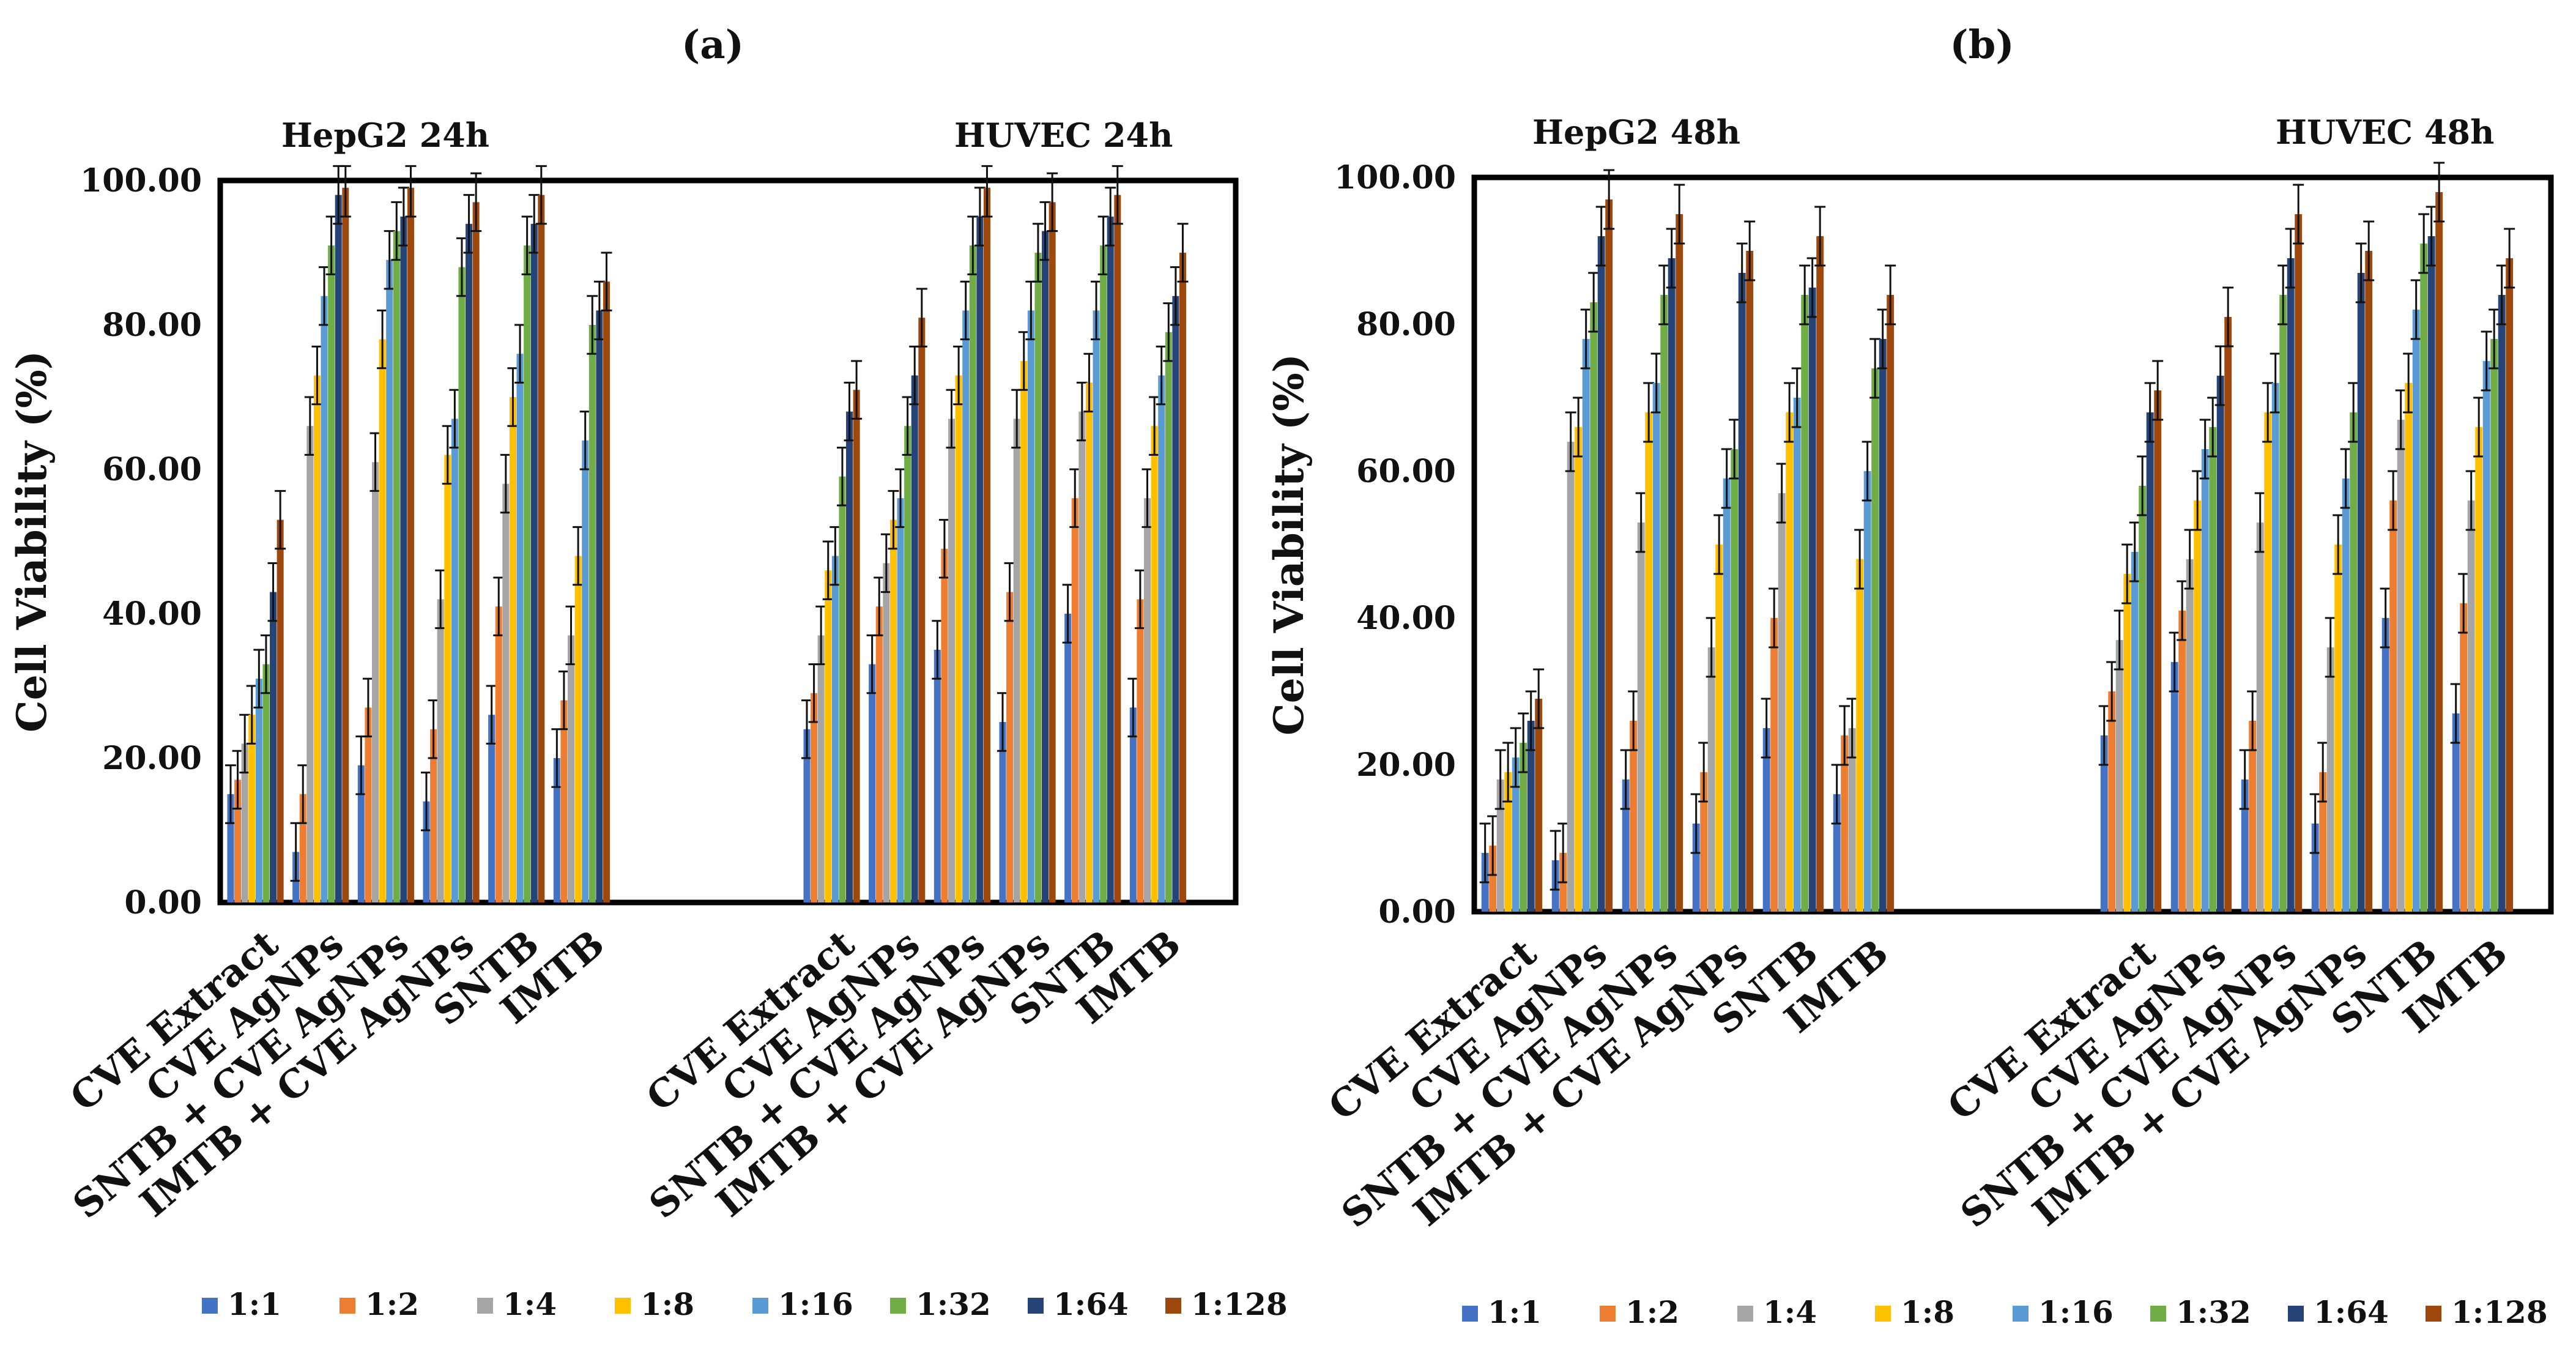 The width and height of the screenshot is (2576, 1362). I want to click on y-axis-label: Cell Viability (%), so click(1289, 544).